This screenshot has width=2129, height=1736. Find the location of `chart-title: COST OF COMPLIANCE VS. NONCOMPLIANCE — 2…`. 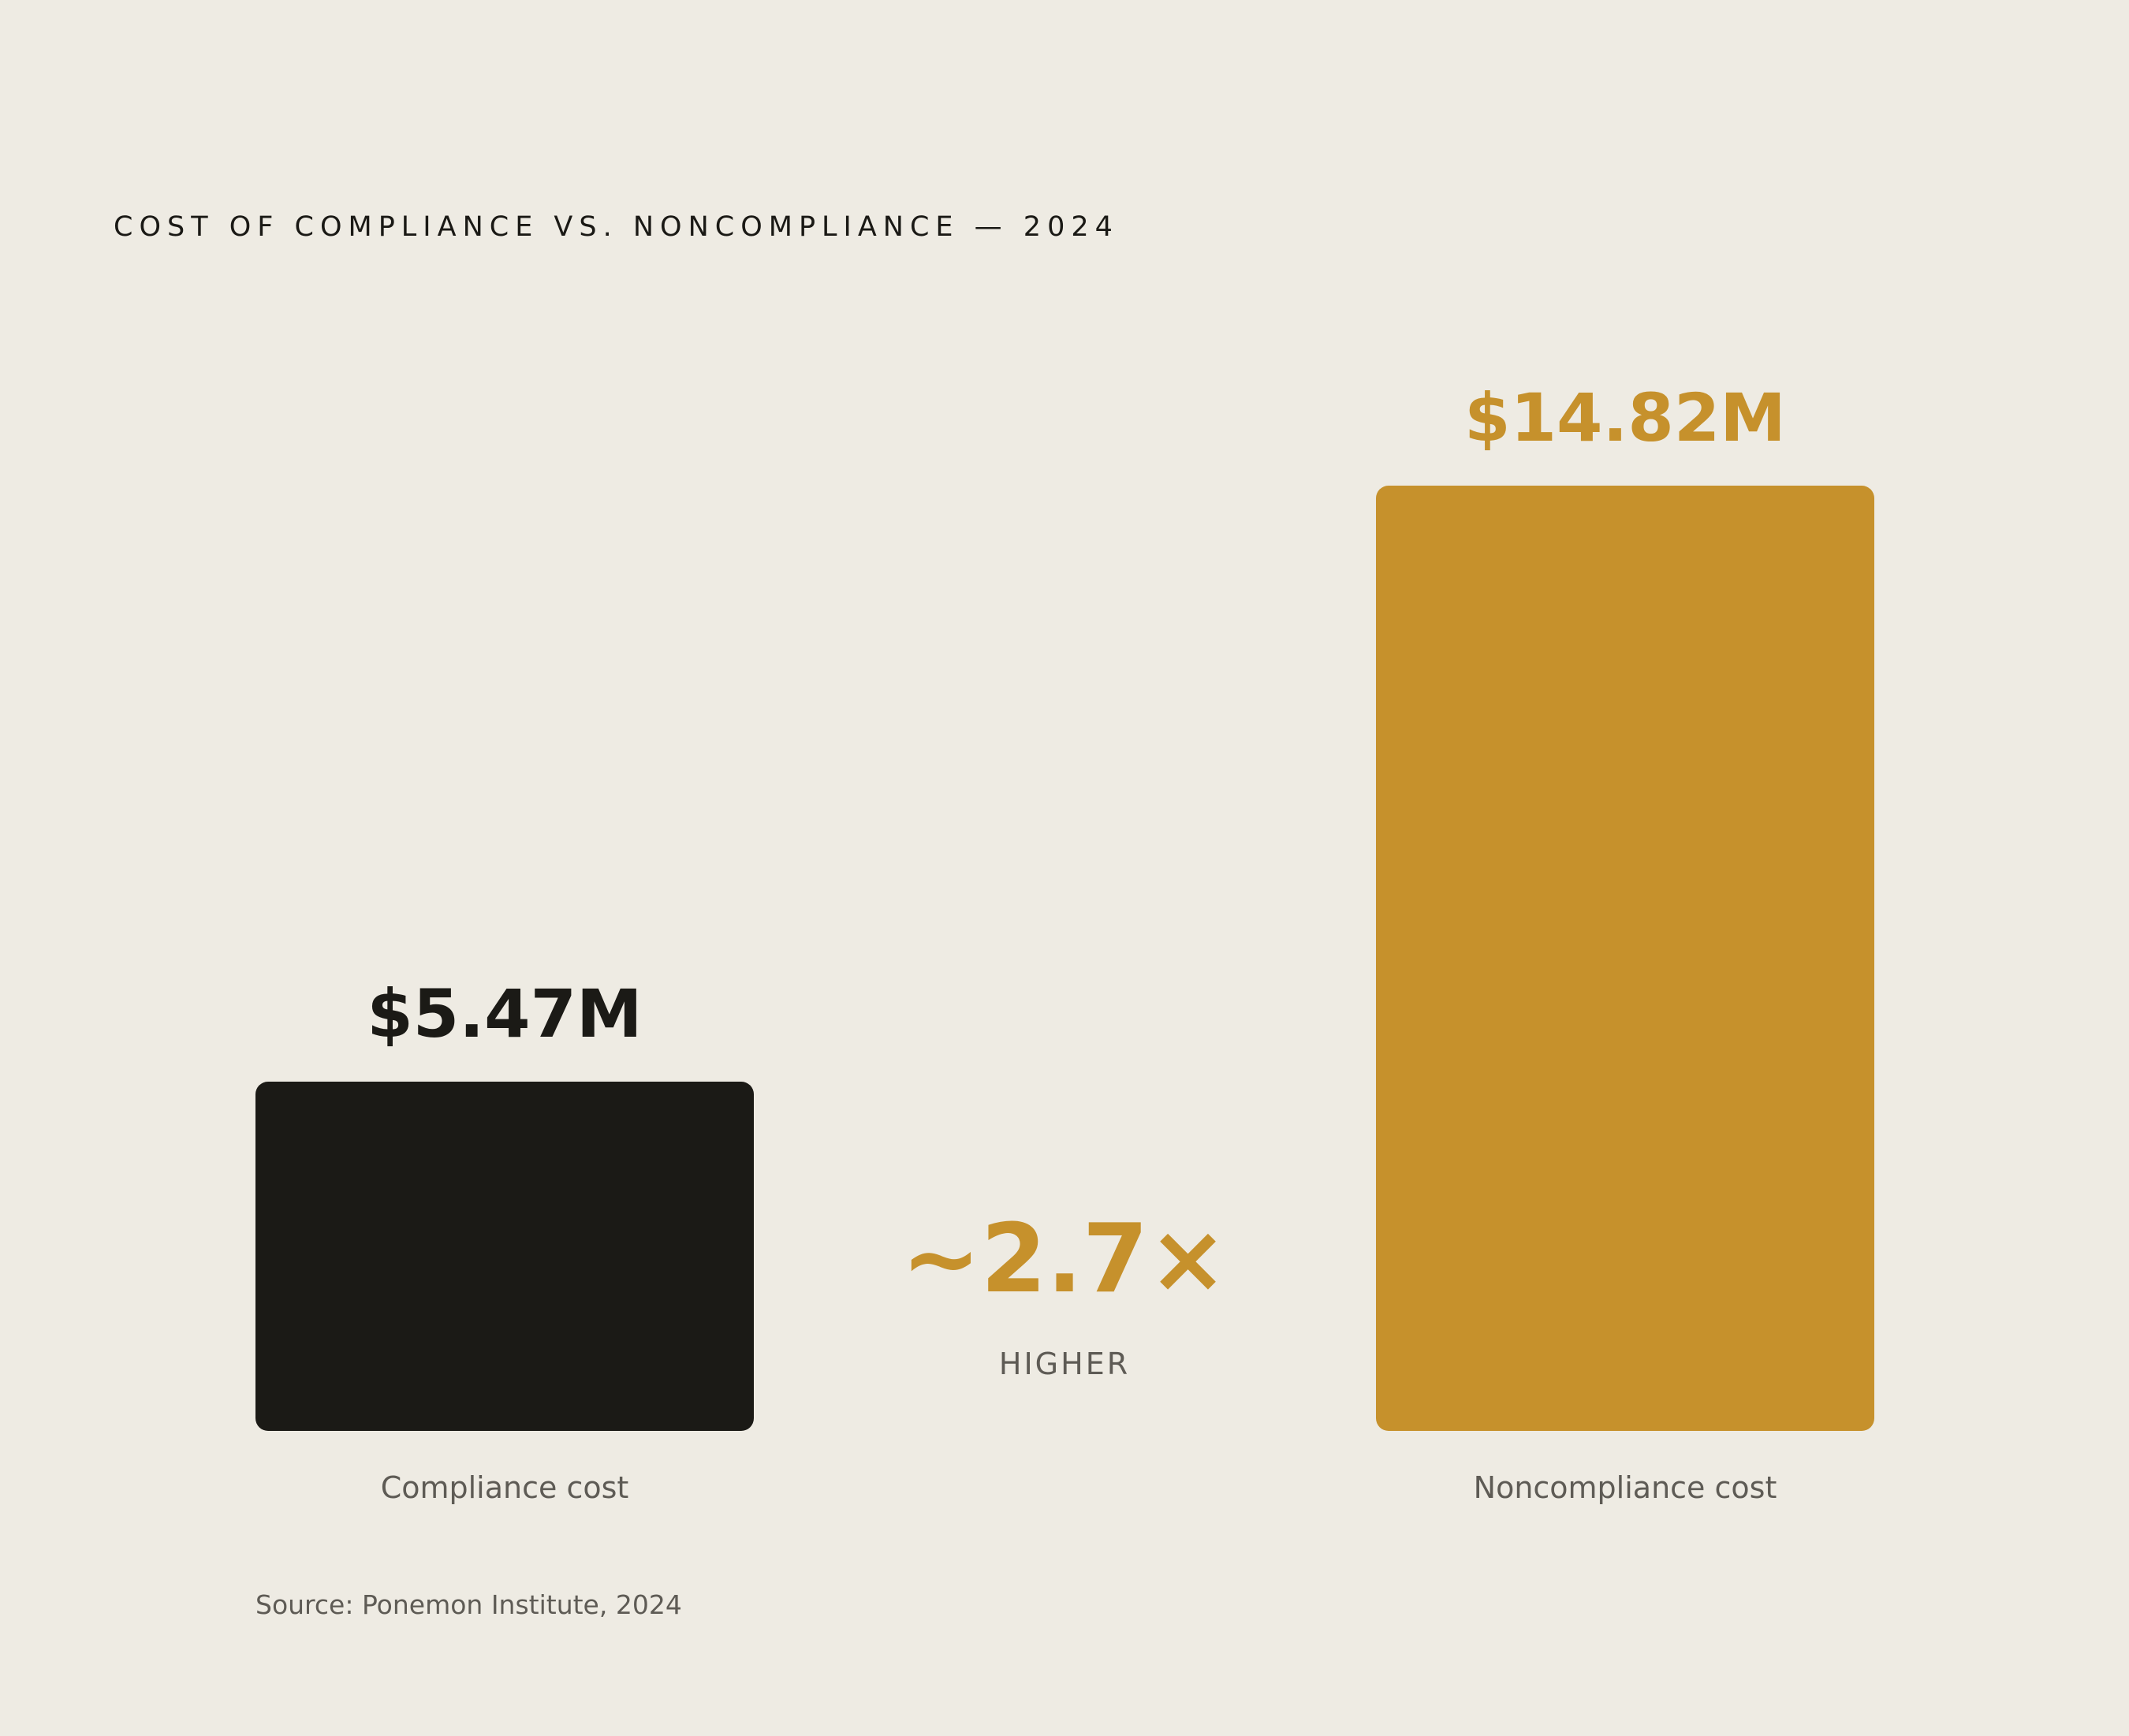

chart-title: COST OF COMPLIANCE VS. NONCOMPLIANCE — 2… is located at coordinates (616, 227).